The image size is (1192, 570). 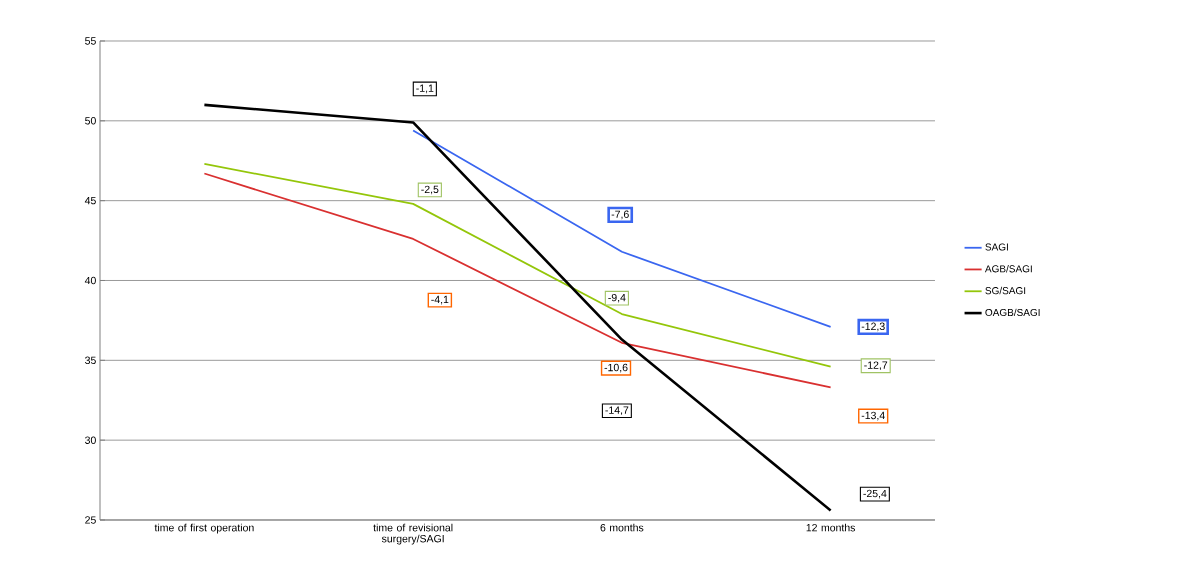 What do you see at coordinates (875, 494) in the screenshot?
I see `annotation: -25,4` at bounding box center [875, 494].